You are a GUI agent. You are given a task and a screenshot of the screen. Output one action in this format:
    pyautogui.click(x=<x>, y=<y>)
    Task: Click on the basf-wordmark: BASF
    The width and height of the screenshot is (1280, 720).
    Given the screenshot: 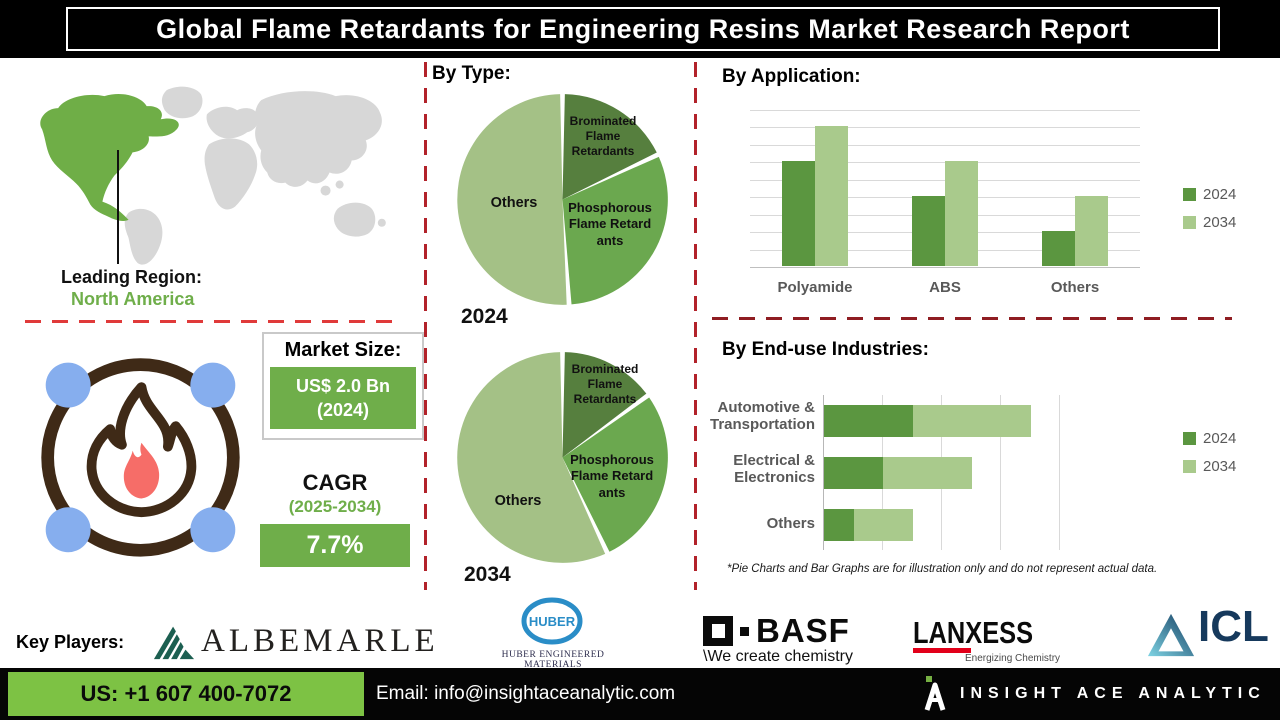 What is the action you would take?
    pyautogui.click(x=803, y=630)
    